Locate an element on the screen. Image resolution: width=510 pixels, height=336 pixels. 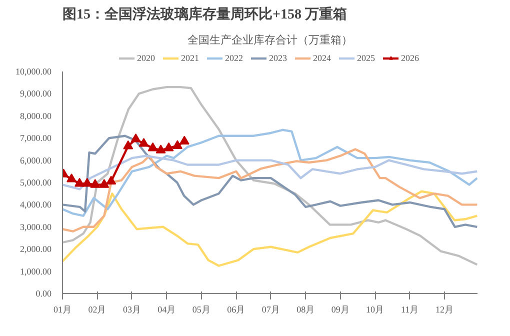
y-tick-label: 3,000.00 is located at coordinates (36, 227).